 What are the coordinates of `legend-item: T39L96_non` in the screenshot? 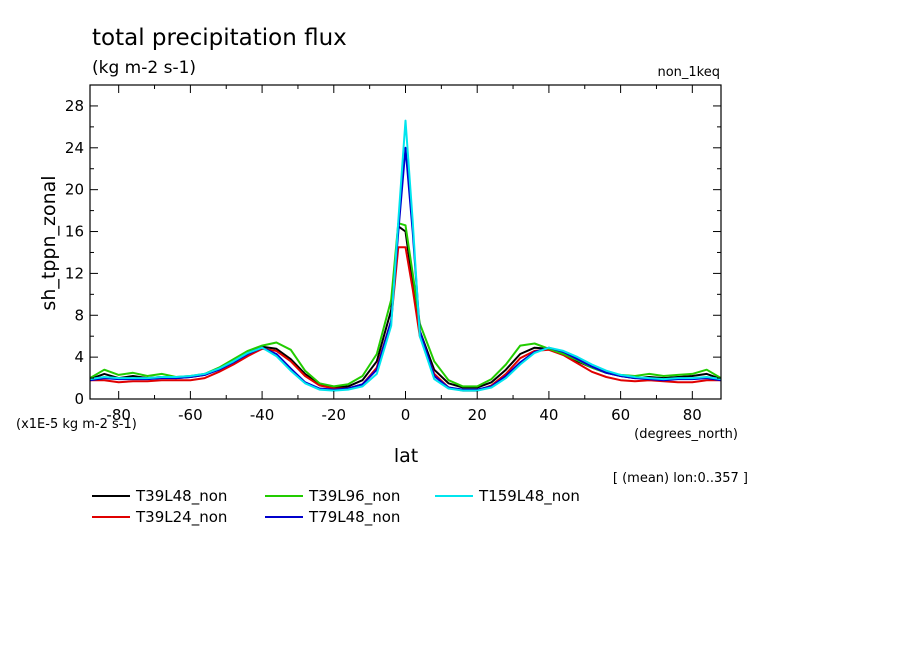 It's located at (332, 496).